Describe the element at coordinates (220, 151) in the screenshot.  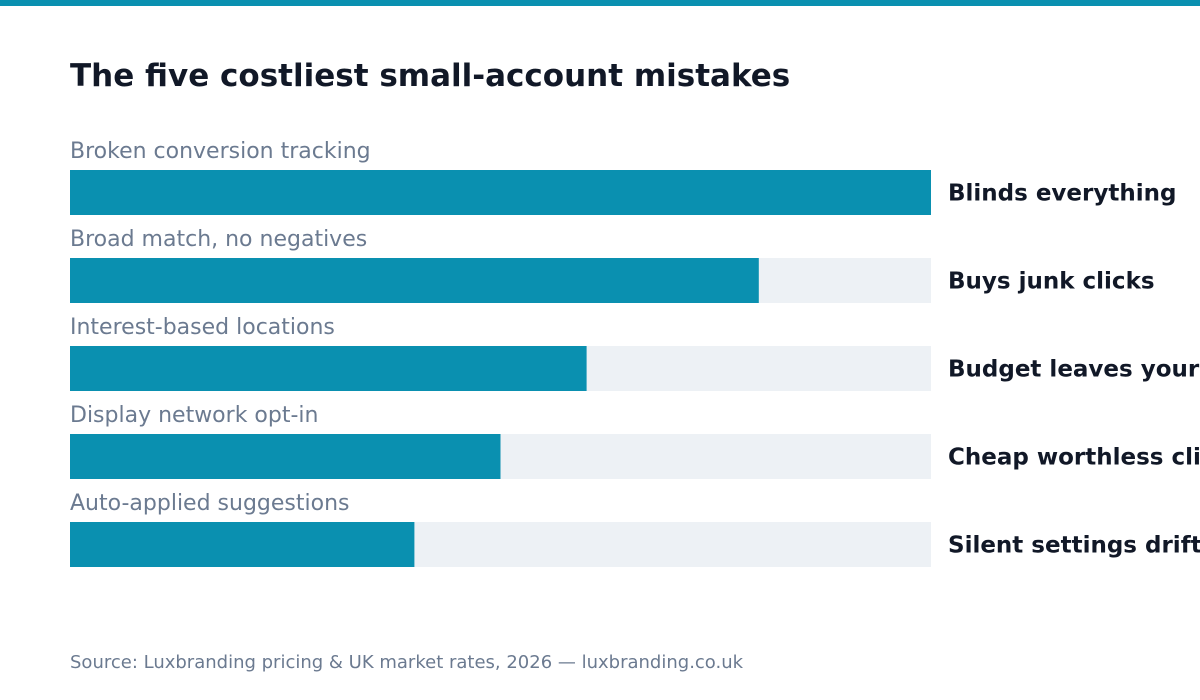
I see `category-label: Broken conversion tracking` at that location.